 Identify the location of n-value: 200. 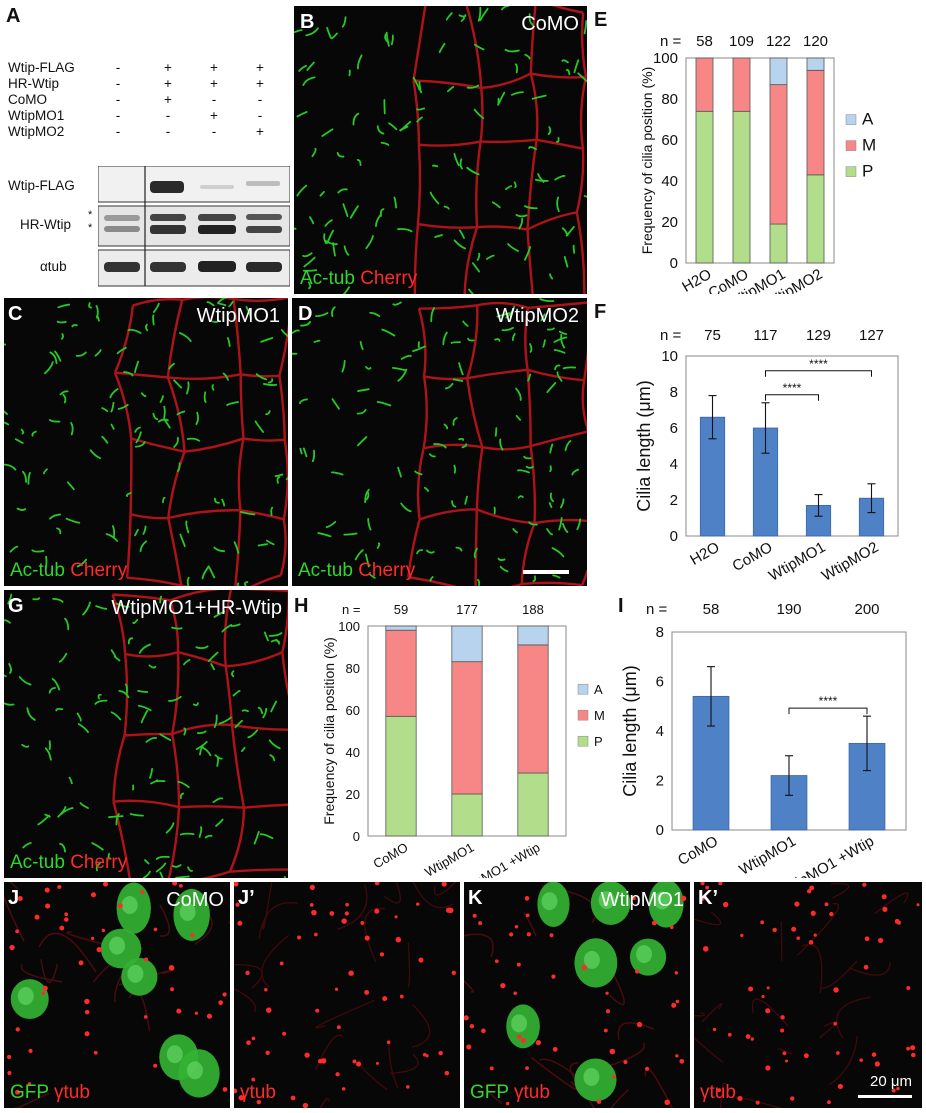
(866, 609).